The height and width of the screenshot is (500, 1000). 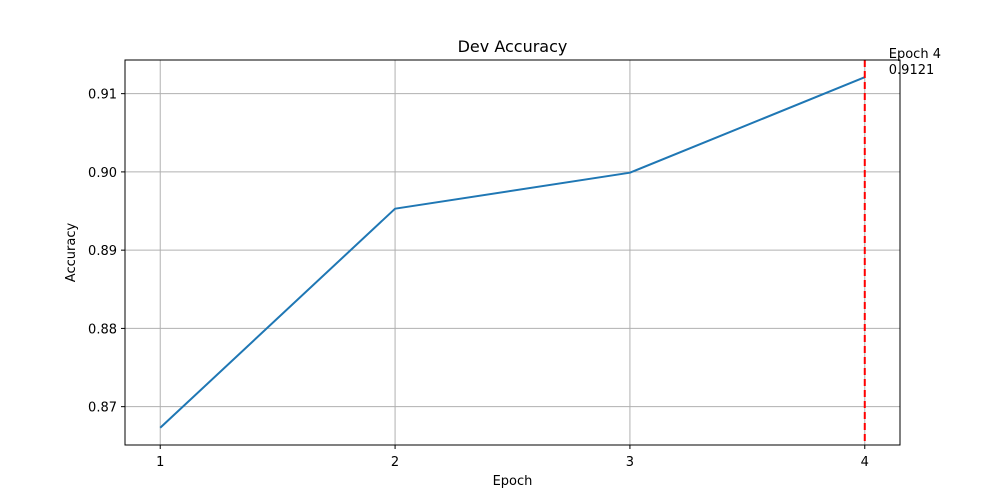 I want to click on y-tick-label: 0.90, so click(x=102, y=173).